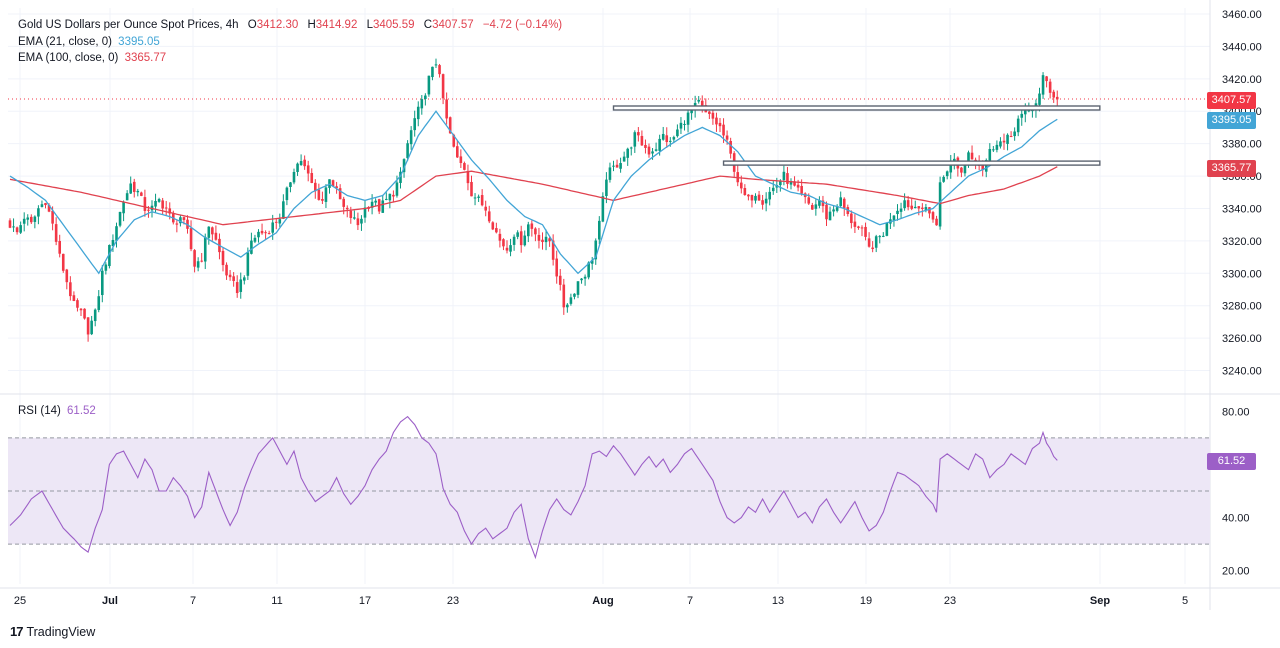  Describe the element at coordinates (92, 58) in the screenshot. I see `ema100-legend: EMA (100, close, 0) 3365.77` at that location.